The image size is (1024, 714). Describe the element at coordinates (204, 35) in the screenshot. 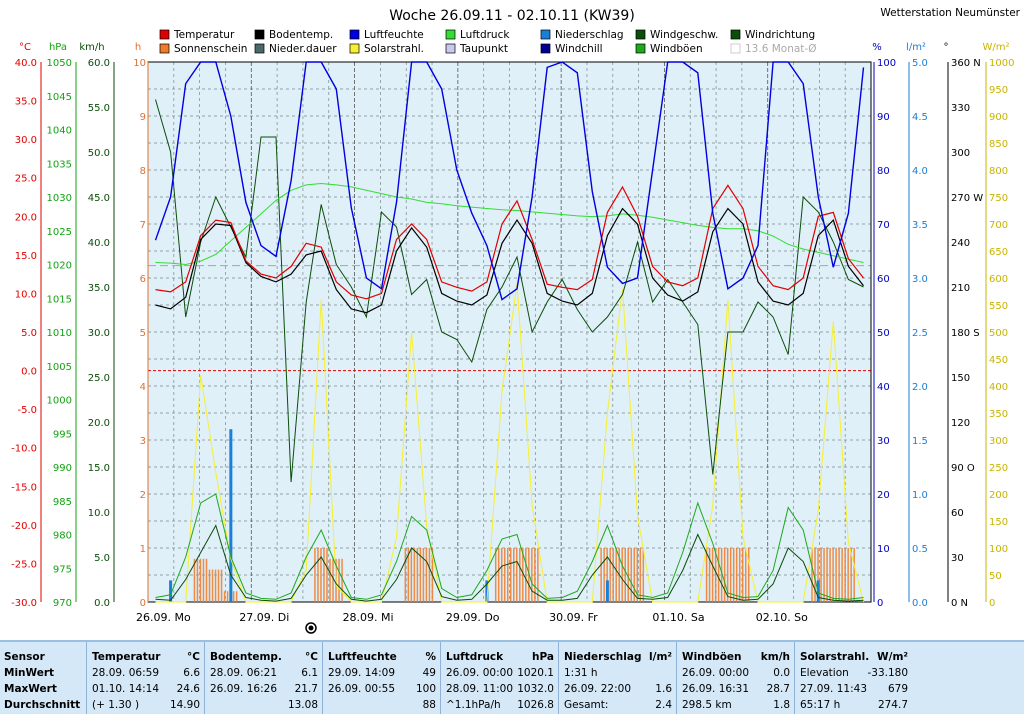

I see `legend-label: Temperatur` at that location.